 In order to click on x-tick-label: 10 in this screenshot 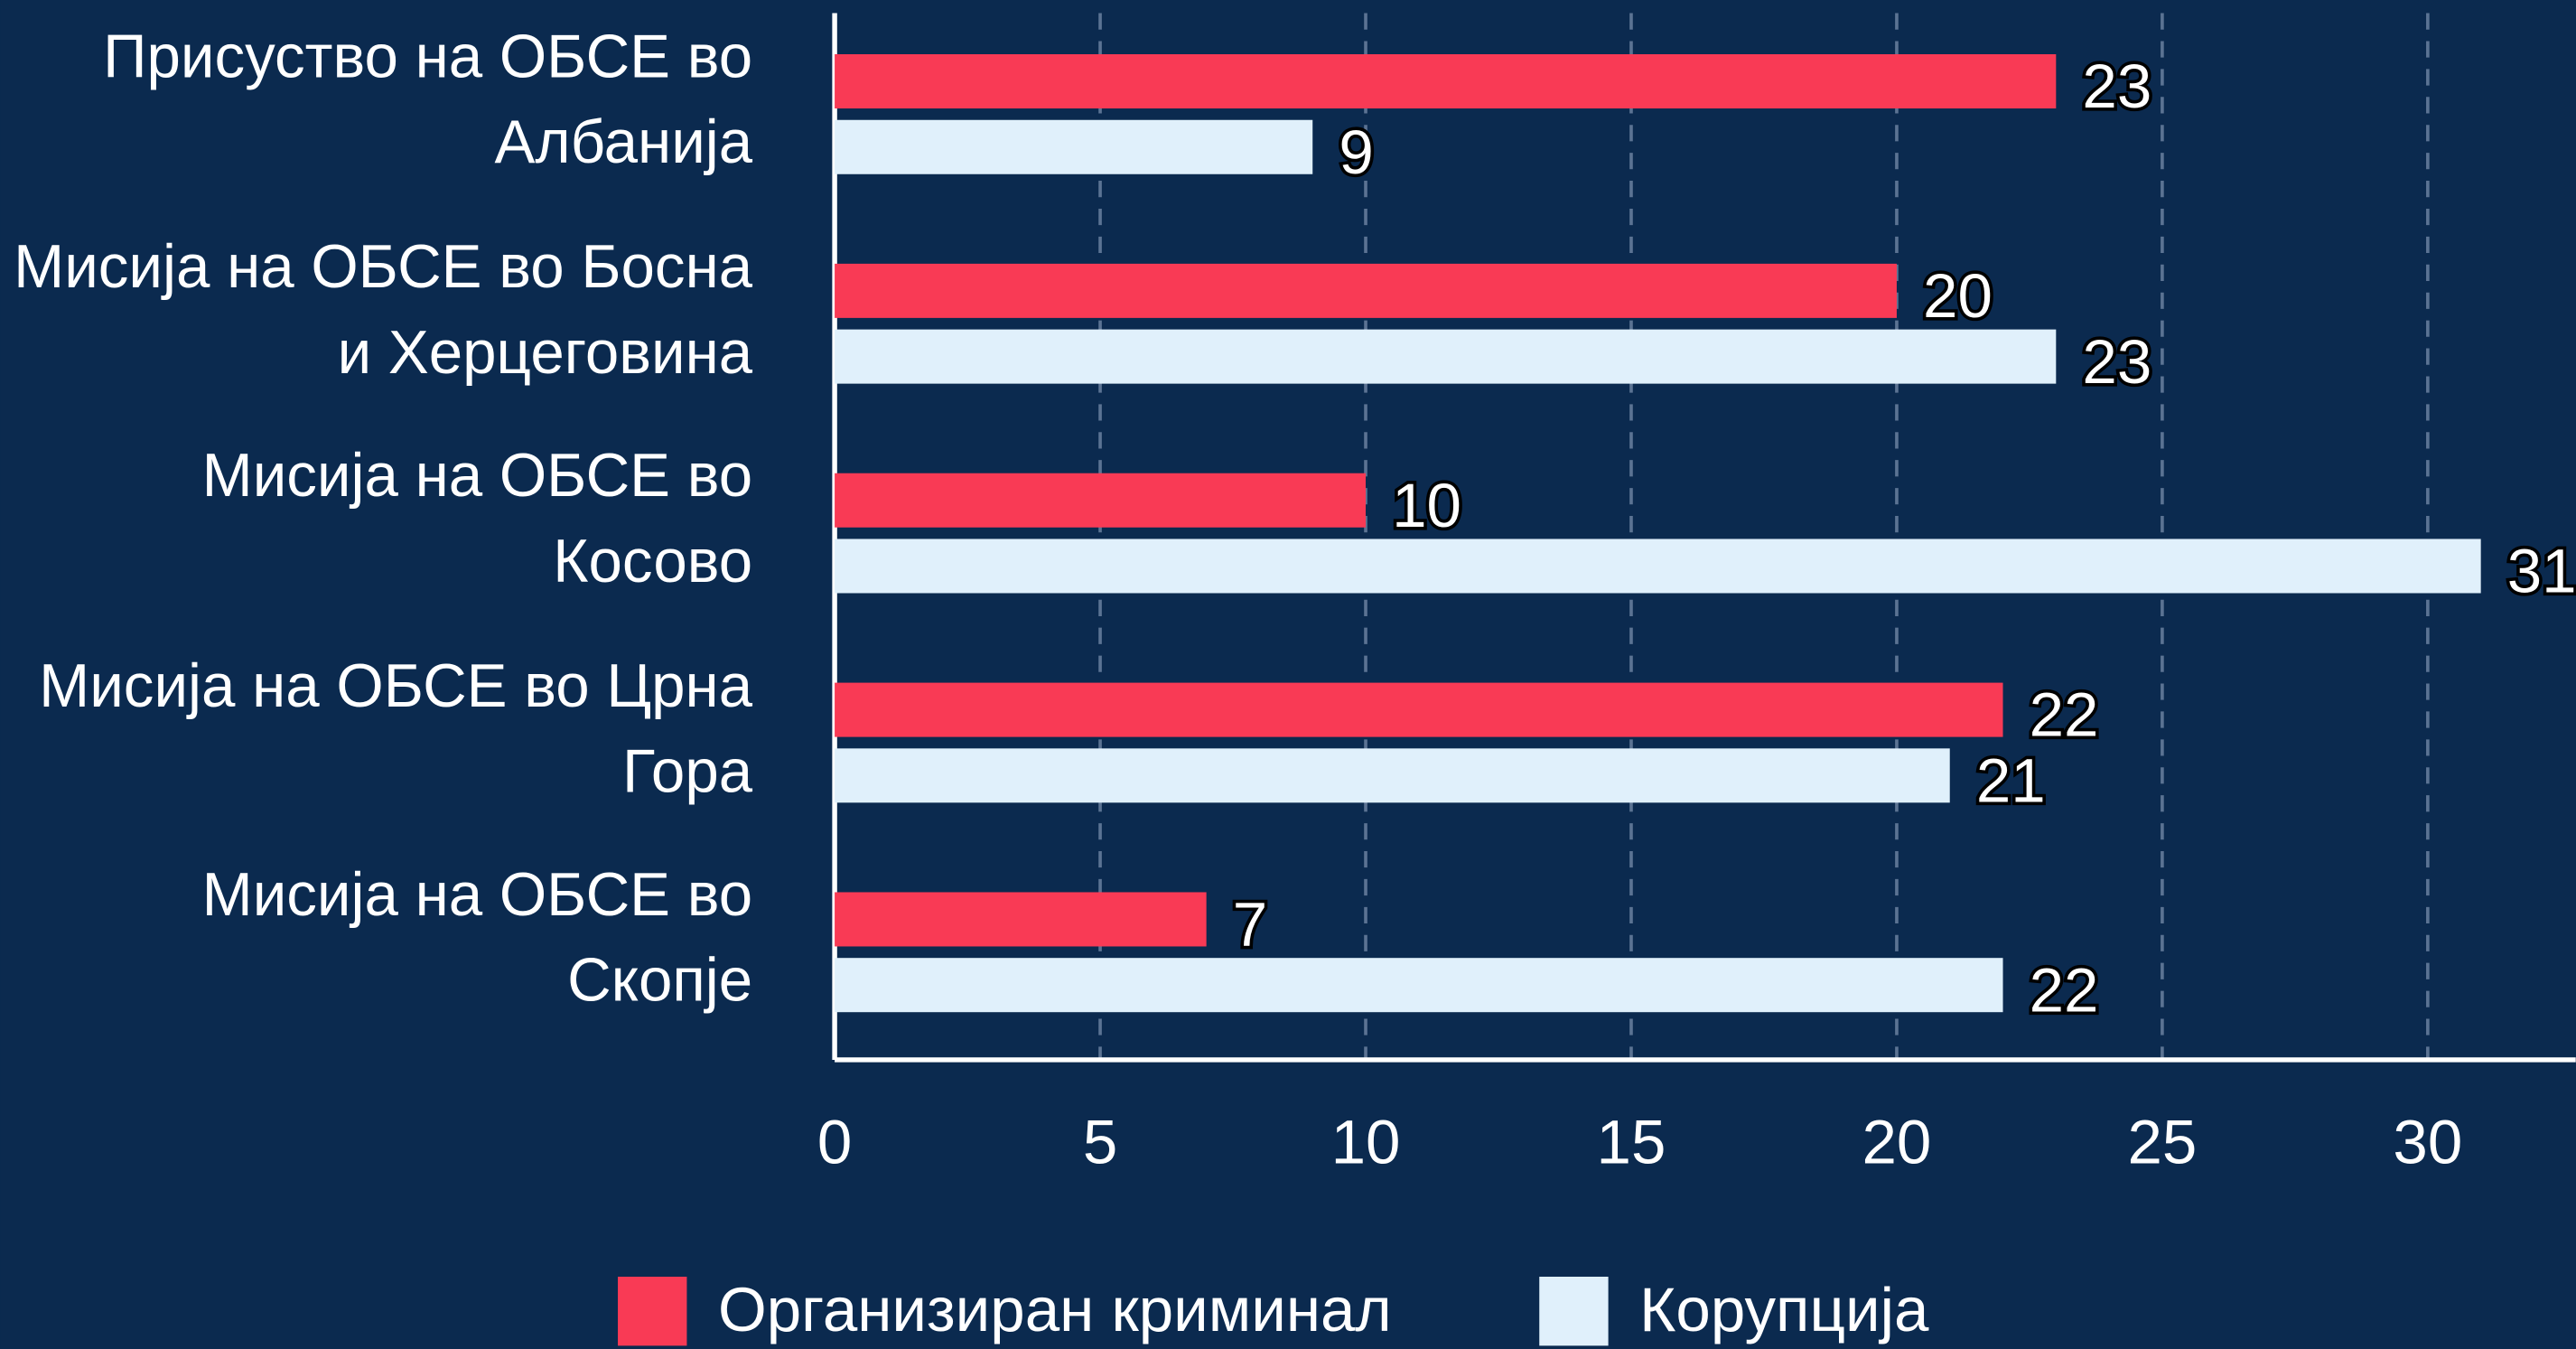, I will do `click(1366, 1142)`.